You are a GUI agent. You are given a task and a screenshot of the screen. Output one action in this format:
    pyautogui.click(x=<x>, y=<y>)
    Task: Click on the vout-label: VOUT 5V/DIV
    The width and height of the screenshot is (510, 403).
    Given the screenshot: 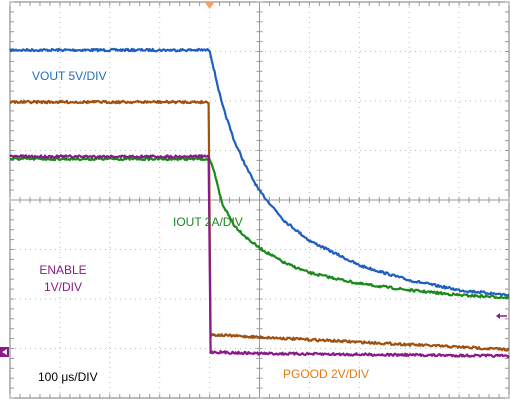 What is the action you would take?
    pyautogui.click(x=69, y=76)
    